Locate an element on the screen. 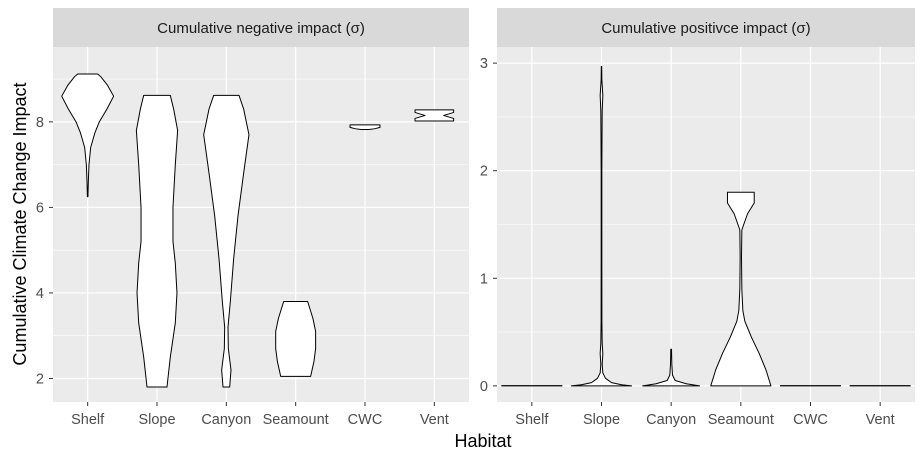  y-tick-label: 8 is located at coordinates (40, 123).